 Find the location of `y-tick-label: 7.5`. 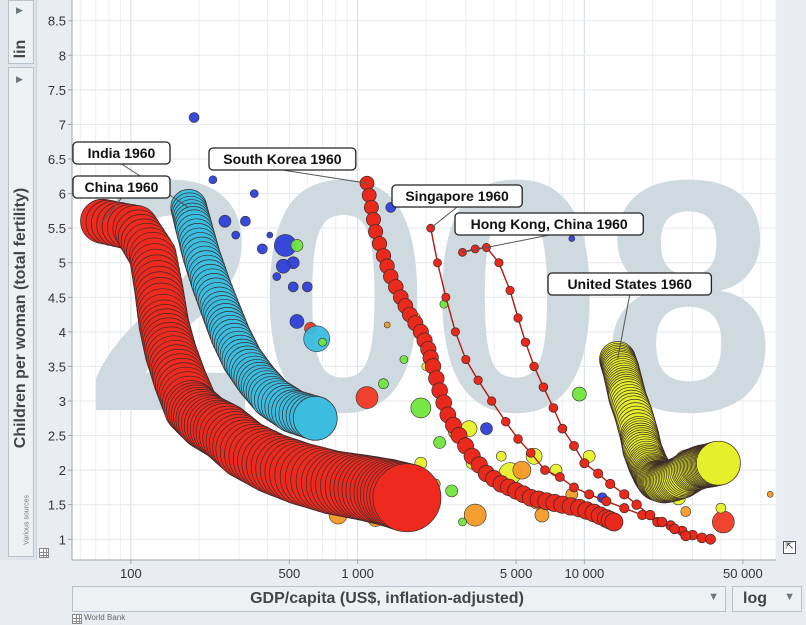

y-tick-label: 7.5 is located at coordinates (57, 90).